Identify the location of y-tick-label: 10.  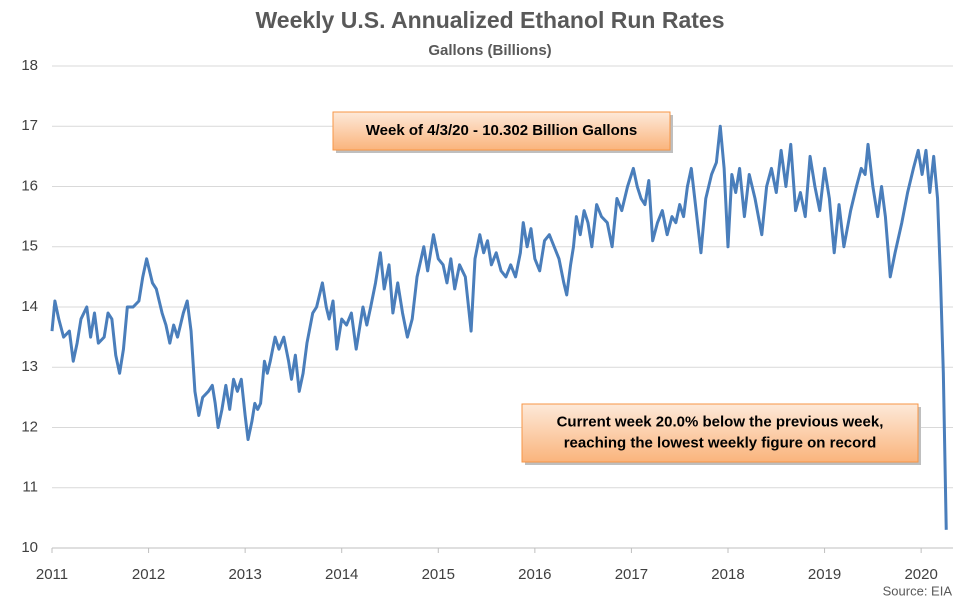
(29, 547).